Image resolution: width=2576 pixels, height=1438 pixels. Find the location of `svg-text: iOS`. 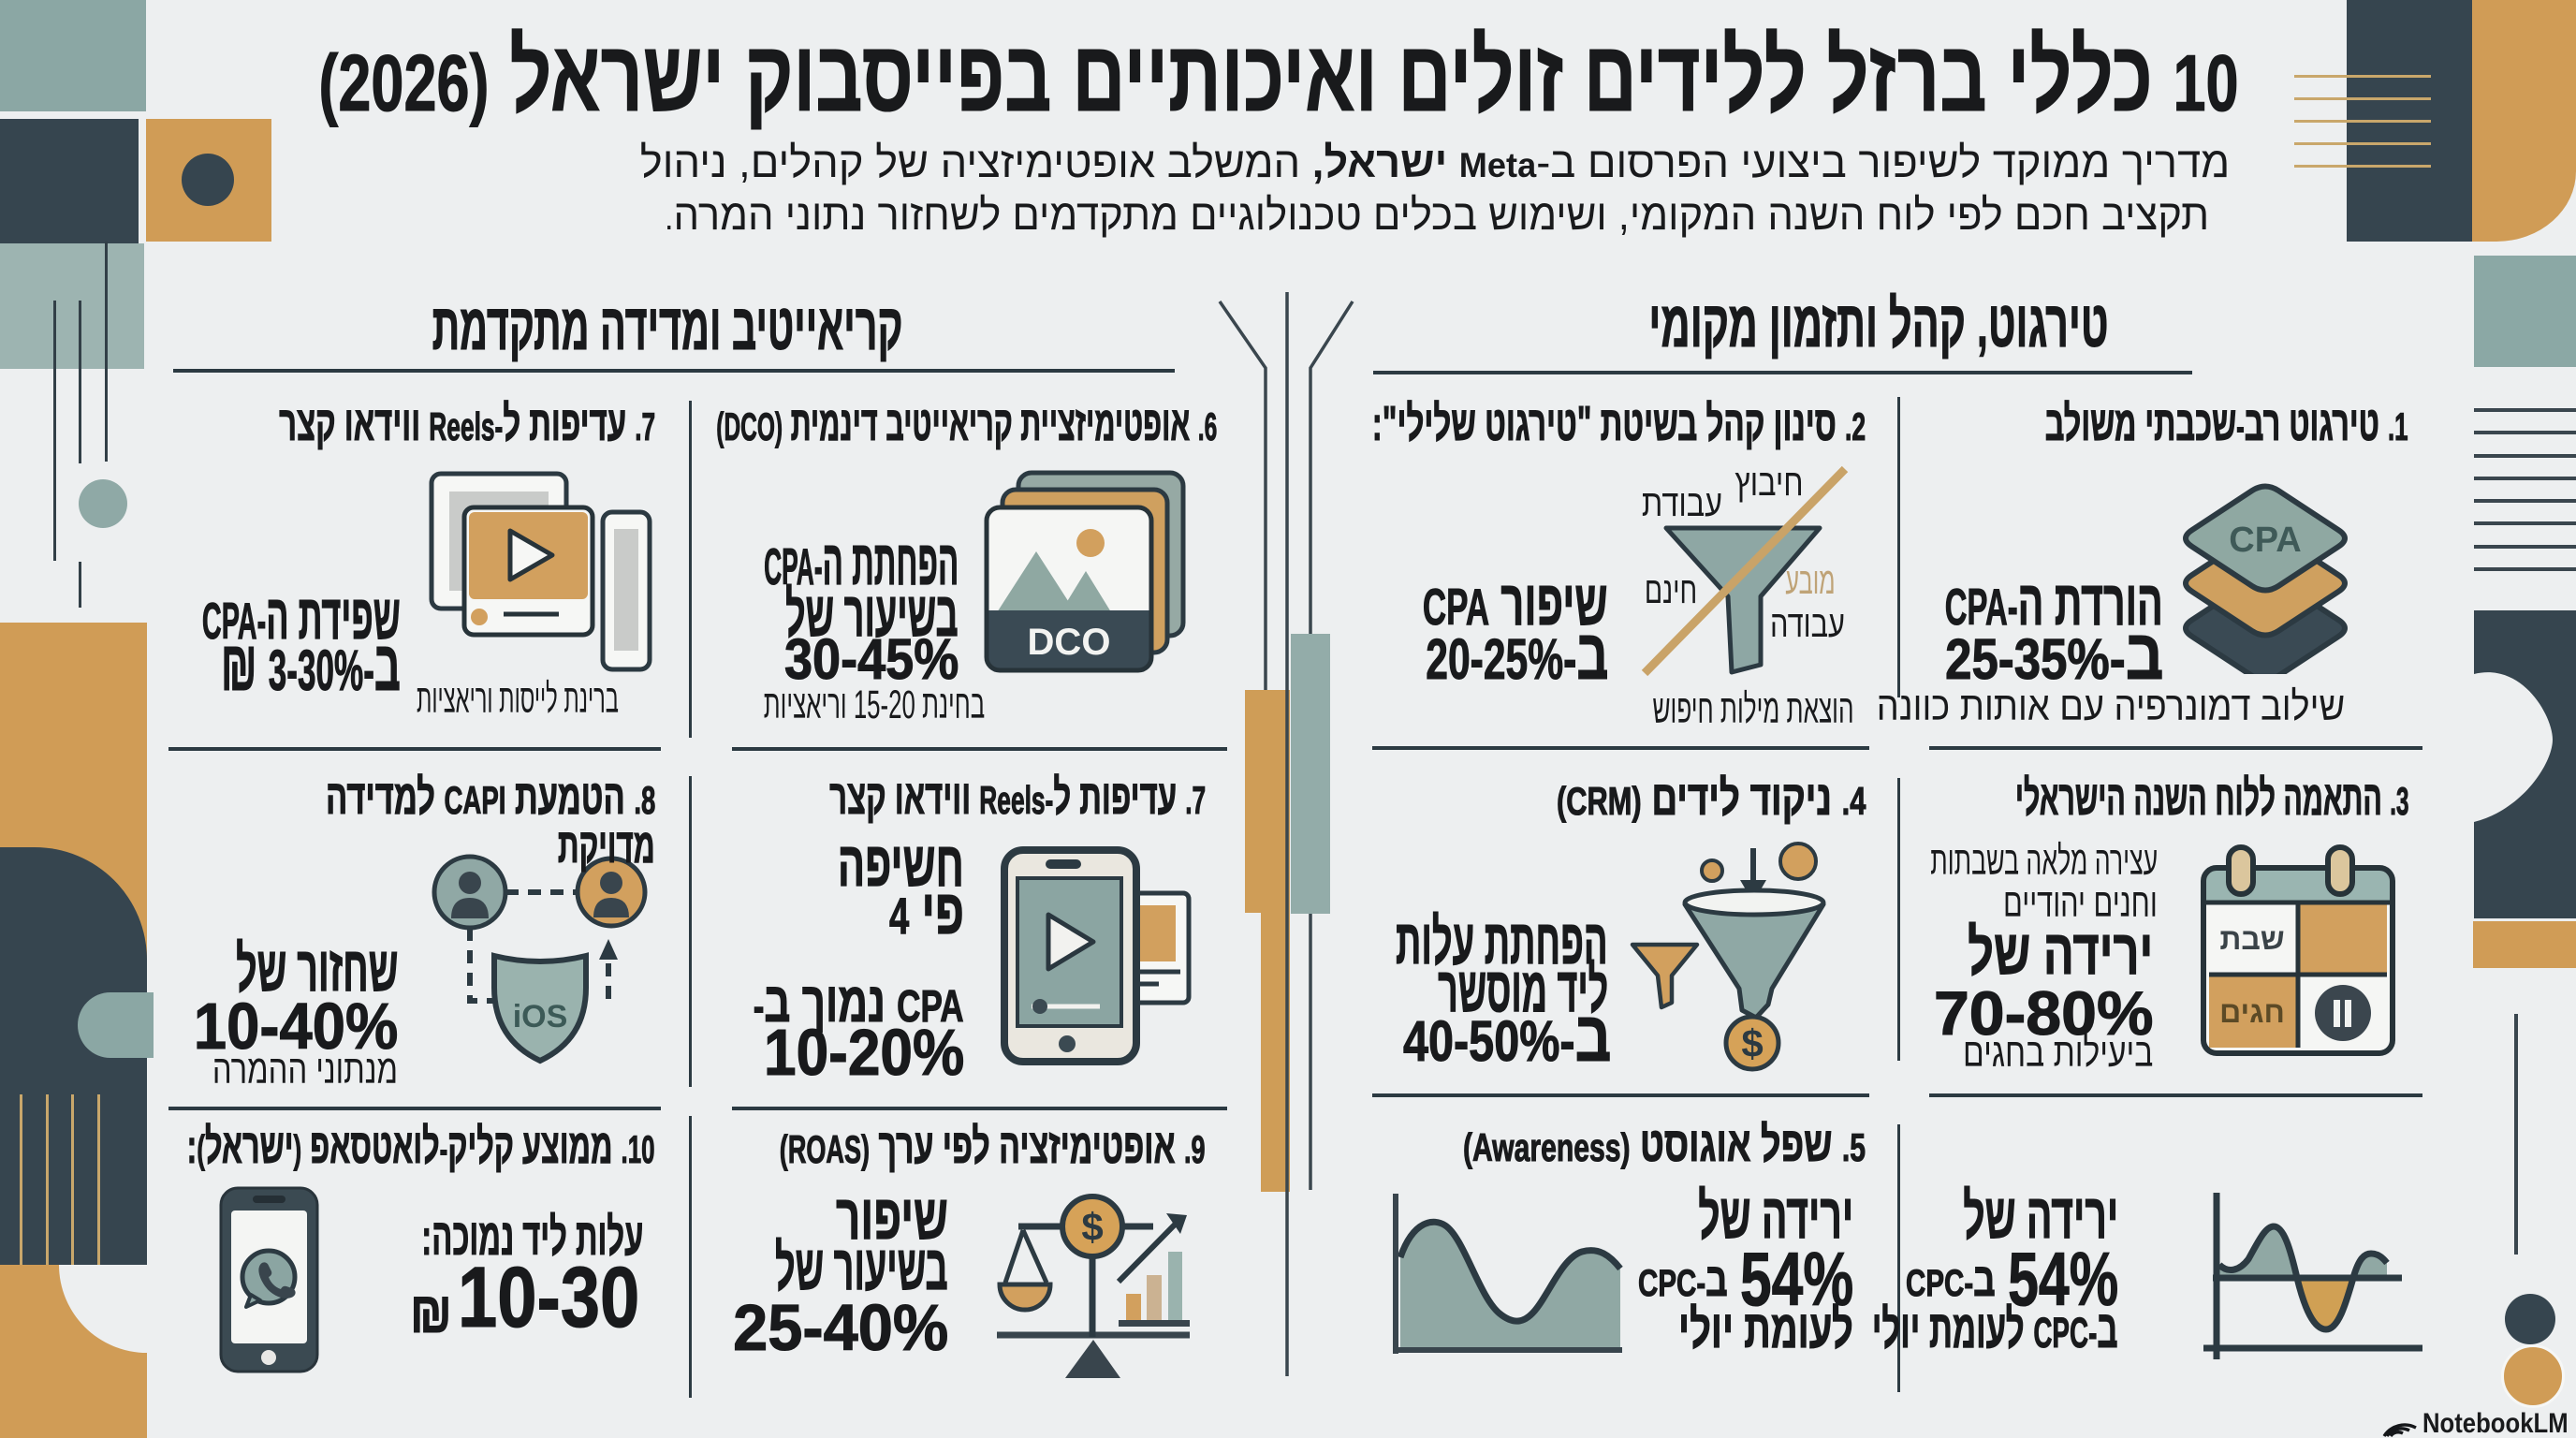

svg-text: iOS is located at coordinates (540, 1016).